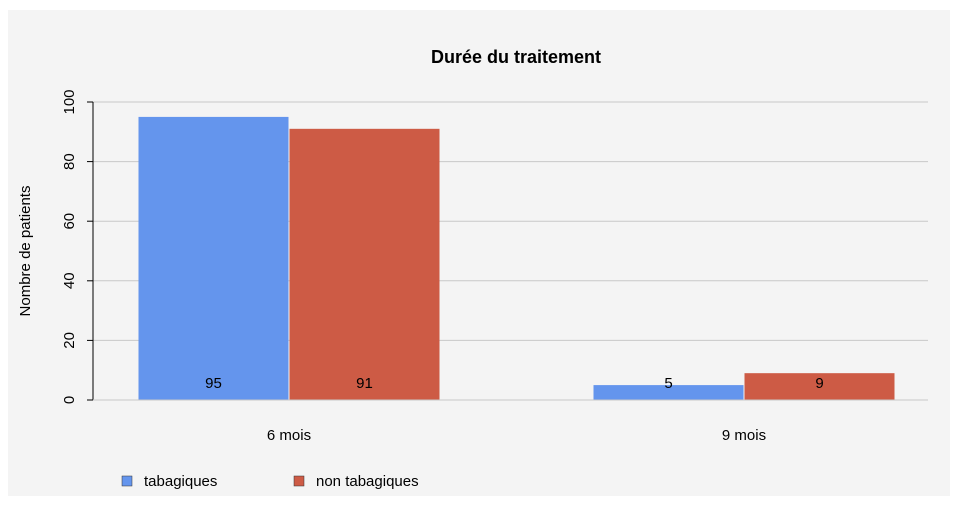  What do you see at coordinates (668, 383) in the screenshot?
I see `data-label: 5` at bounding box center [668, 383].